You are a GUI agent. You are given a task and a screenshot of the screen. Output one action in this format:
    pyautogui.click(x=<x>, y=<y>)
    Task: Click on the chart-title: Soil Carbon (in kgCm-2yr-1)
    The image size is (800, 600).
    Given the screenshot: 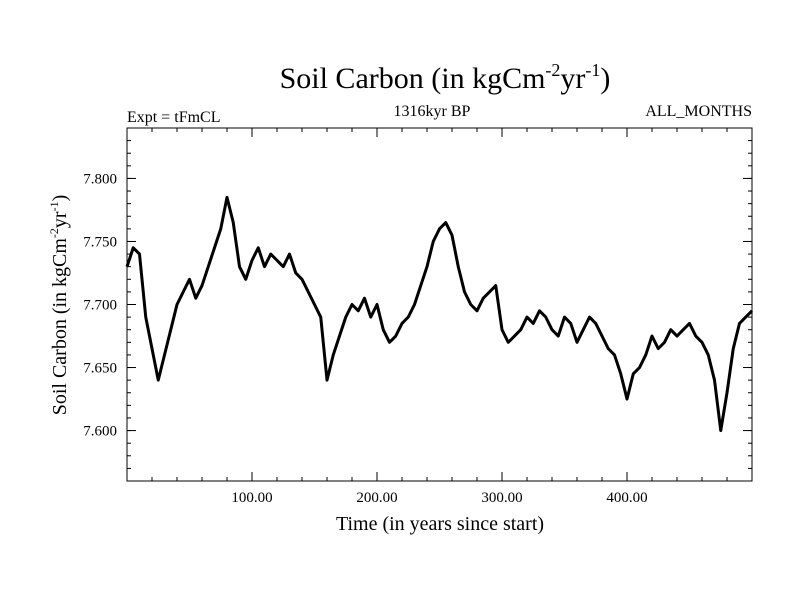 What is the action you would take?
    pyautogui.click(x=445, y=77)
    